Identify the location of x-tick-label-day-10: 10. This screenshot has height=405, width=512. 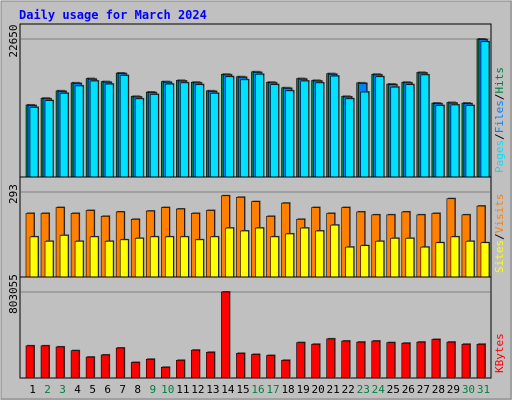
(167, 389).